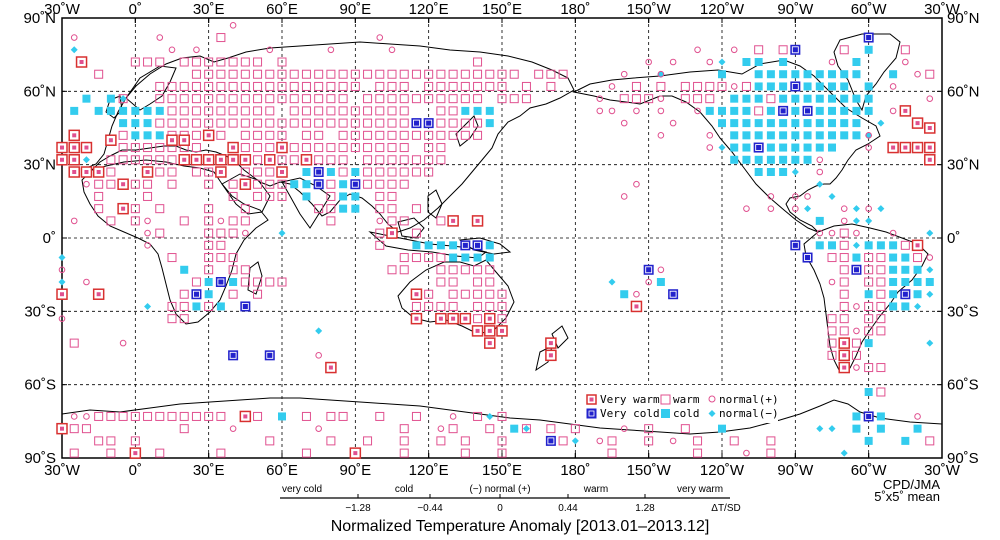  I want to click on scale-threshold-5: 1.28, so click(645, 508).